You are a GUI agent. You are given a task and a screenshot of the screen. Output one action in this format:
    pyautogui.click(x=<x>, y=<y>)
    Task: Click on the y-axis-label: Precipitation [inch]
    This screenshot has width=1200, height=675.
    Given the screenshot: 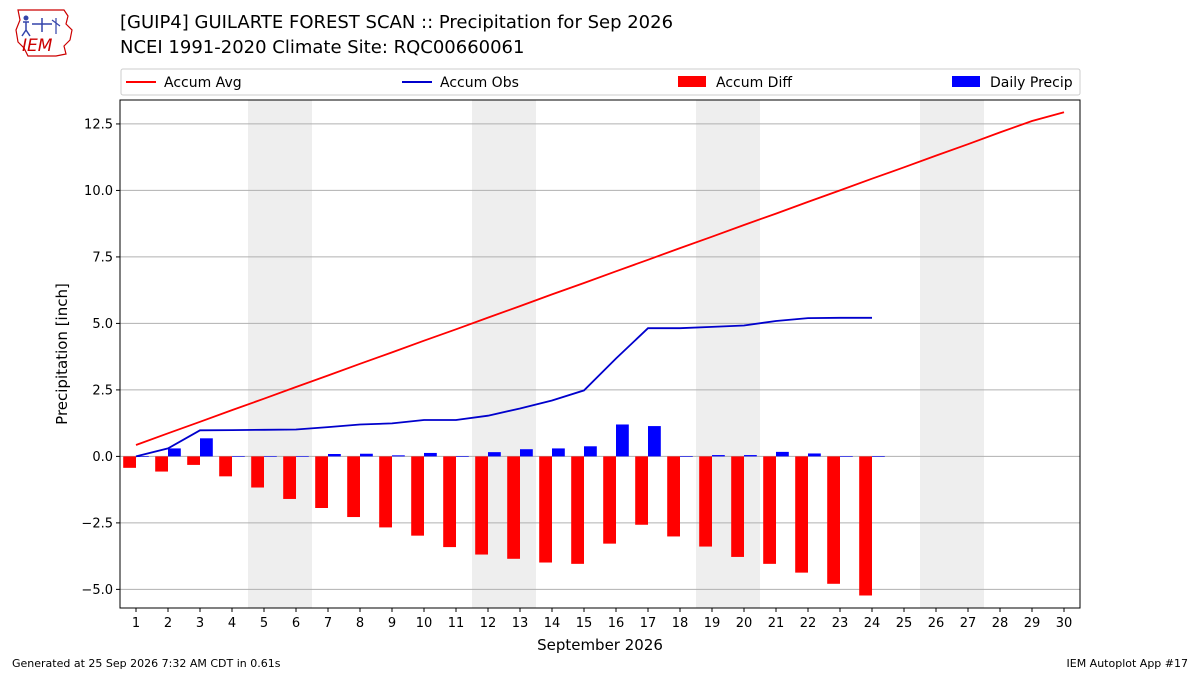 What is the action you would take?
    pyautogui.click(x=62, y=354)
    